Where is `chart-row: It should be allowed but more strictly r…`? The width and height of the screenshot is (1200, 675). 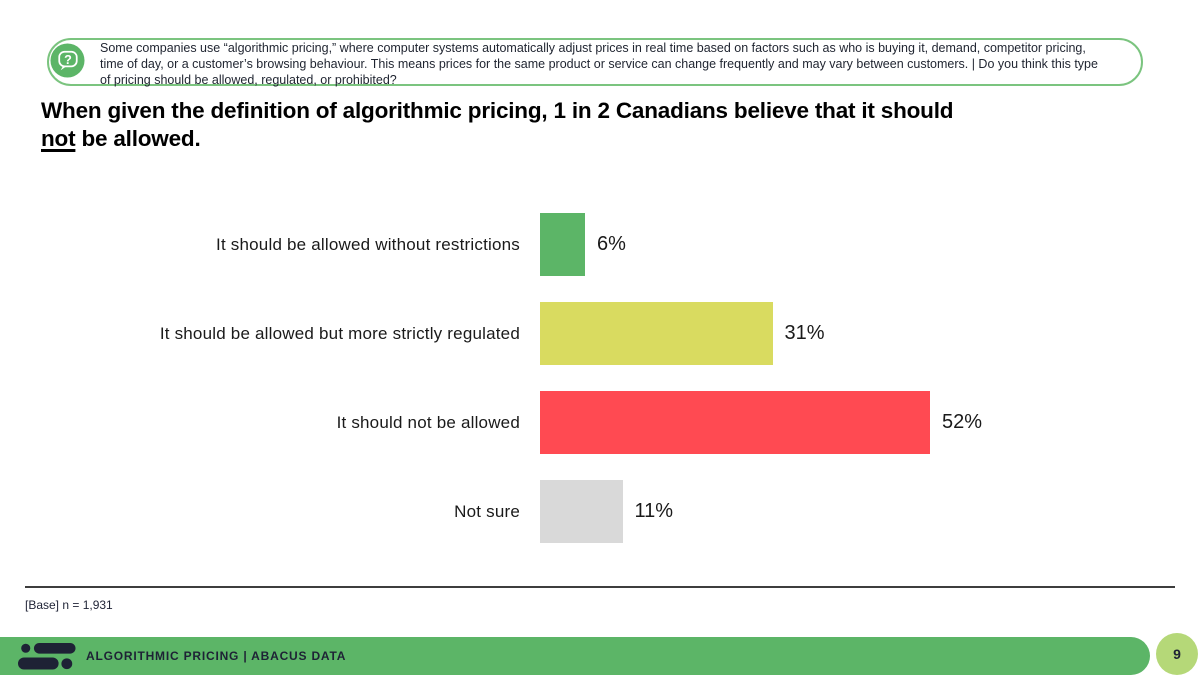 chart-row: It should be allowed but more strictly r… is located at coordinates (600, 333).